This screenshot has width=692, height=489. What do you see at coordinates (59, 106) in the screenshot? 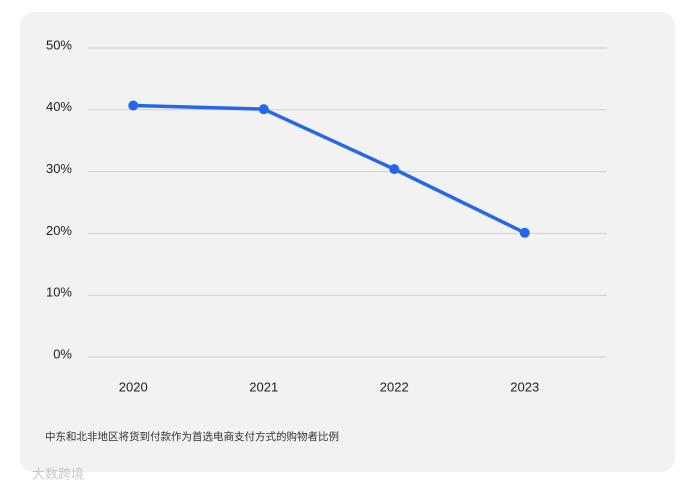
I see `y-tick-label: 40%` at bounding box center [59, 106].